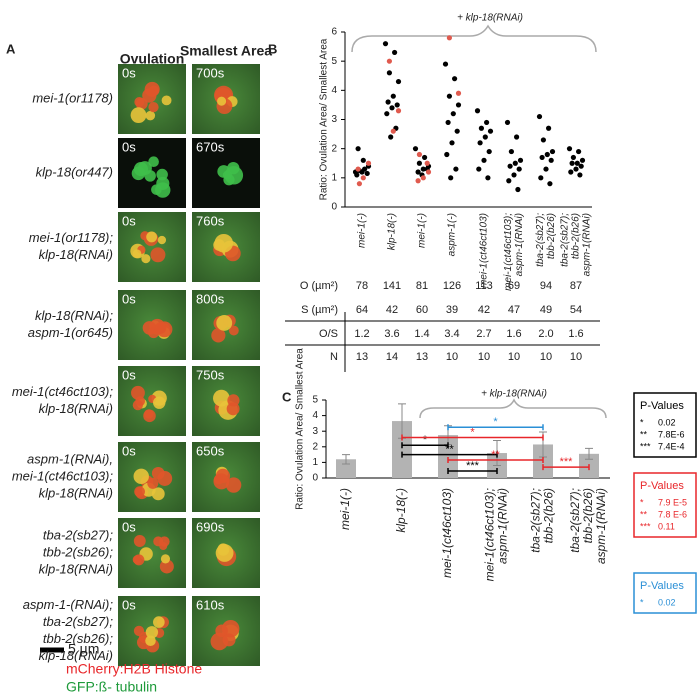 This screenshot has width=700, height=694. Describe the element at coordinates (226, 51) in the screenshot. I see `column-header: Smallest Area` at that location.